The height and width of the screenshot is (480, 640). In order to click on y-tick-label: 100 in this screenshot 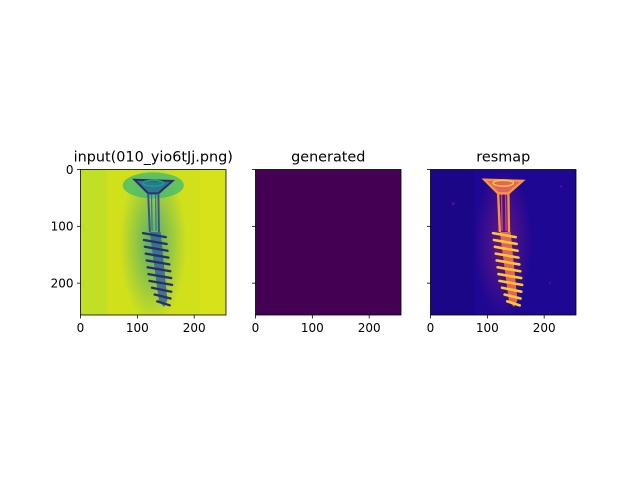, I will do `click(62, 227)`.